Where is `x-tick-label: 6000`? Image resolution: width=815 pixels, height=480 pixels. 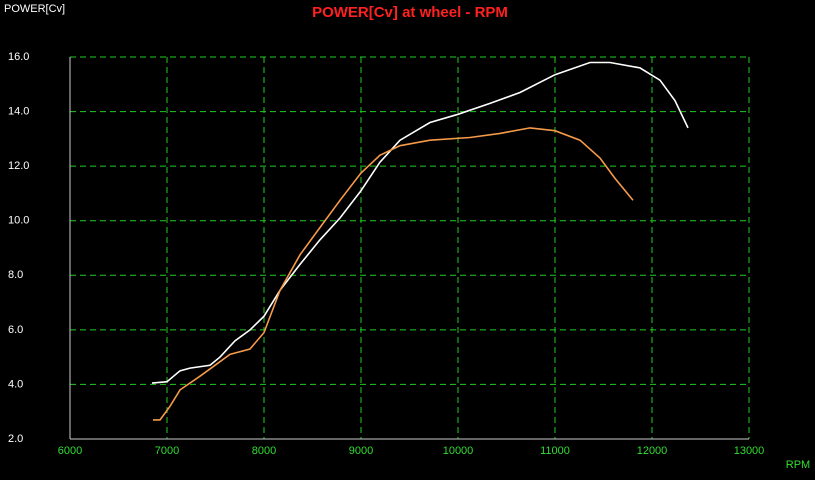 x-tick-label: 6000 is located at coordinates (70, 451).